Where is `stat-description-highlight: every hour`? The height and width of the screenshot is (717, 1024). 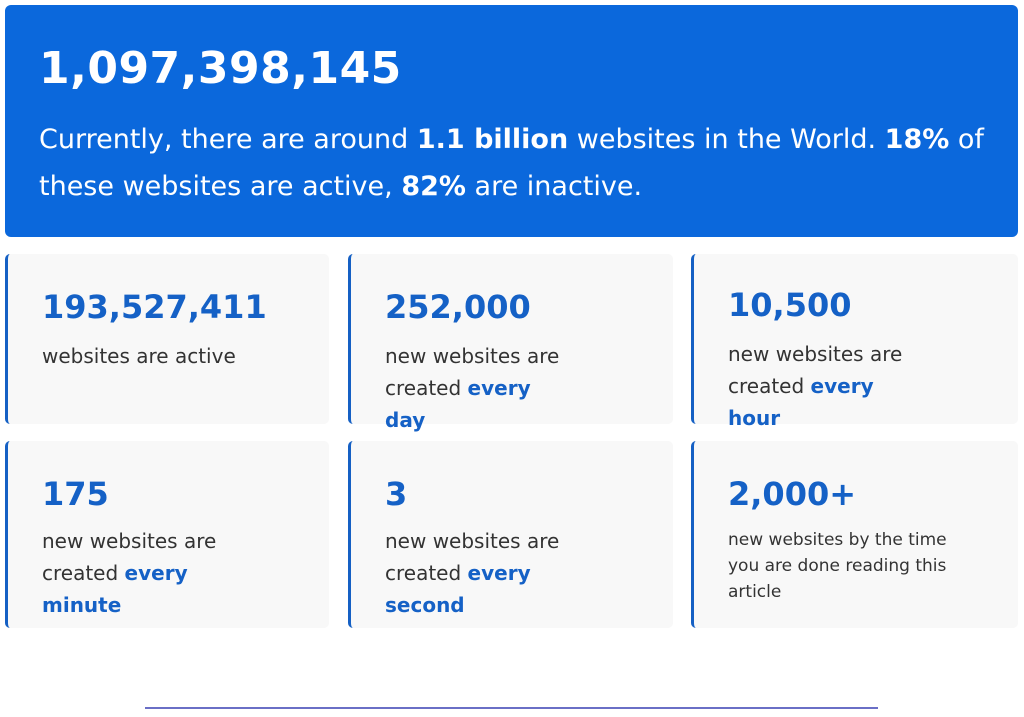 stat-description-highlight: every hour is located at coordinates (801, 402).